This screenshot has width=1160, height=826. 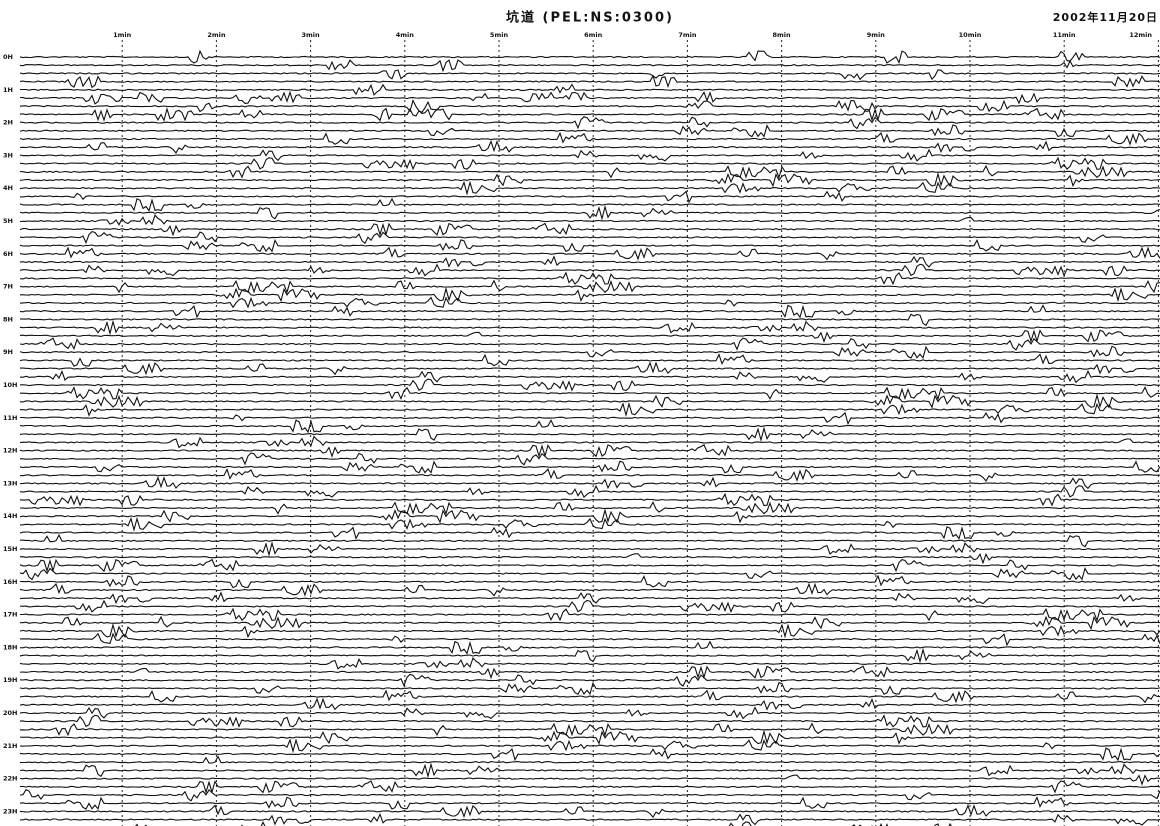 I want to click on hour-label: 12H, so click(x=10, y=451).